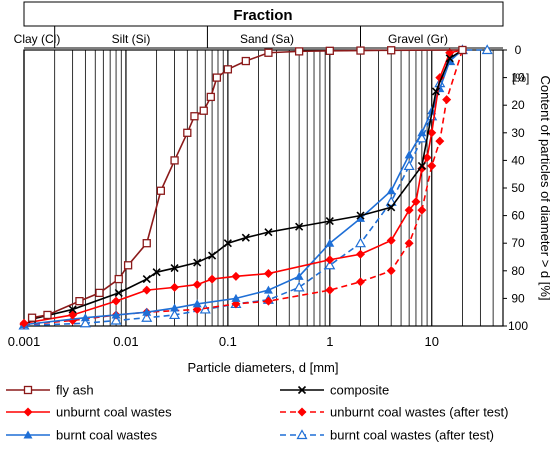 The width and height of the screenshot is (550, 452). What do you see at coordinates (544, 187) in the screenshot?
I see `y-axis-label: Content of particles of diameter > d [%]` at bounding box center [544, 187].